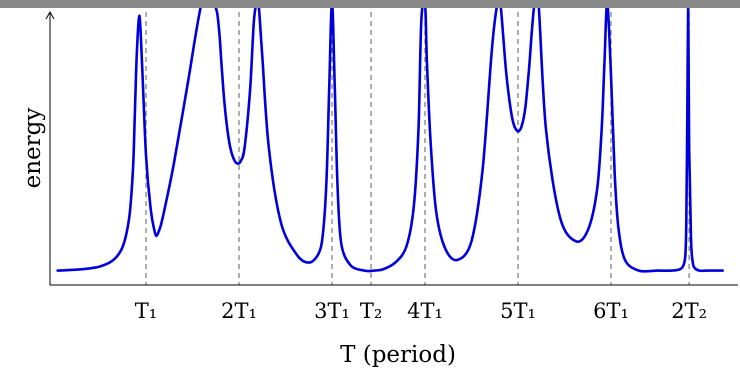 The image size is (740, 375). What do you see at coordinates (332, 311) in the screenshot?
I see `x-tick-label-2: 3T₁` at bounding box center [332, 311].